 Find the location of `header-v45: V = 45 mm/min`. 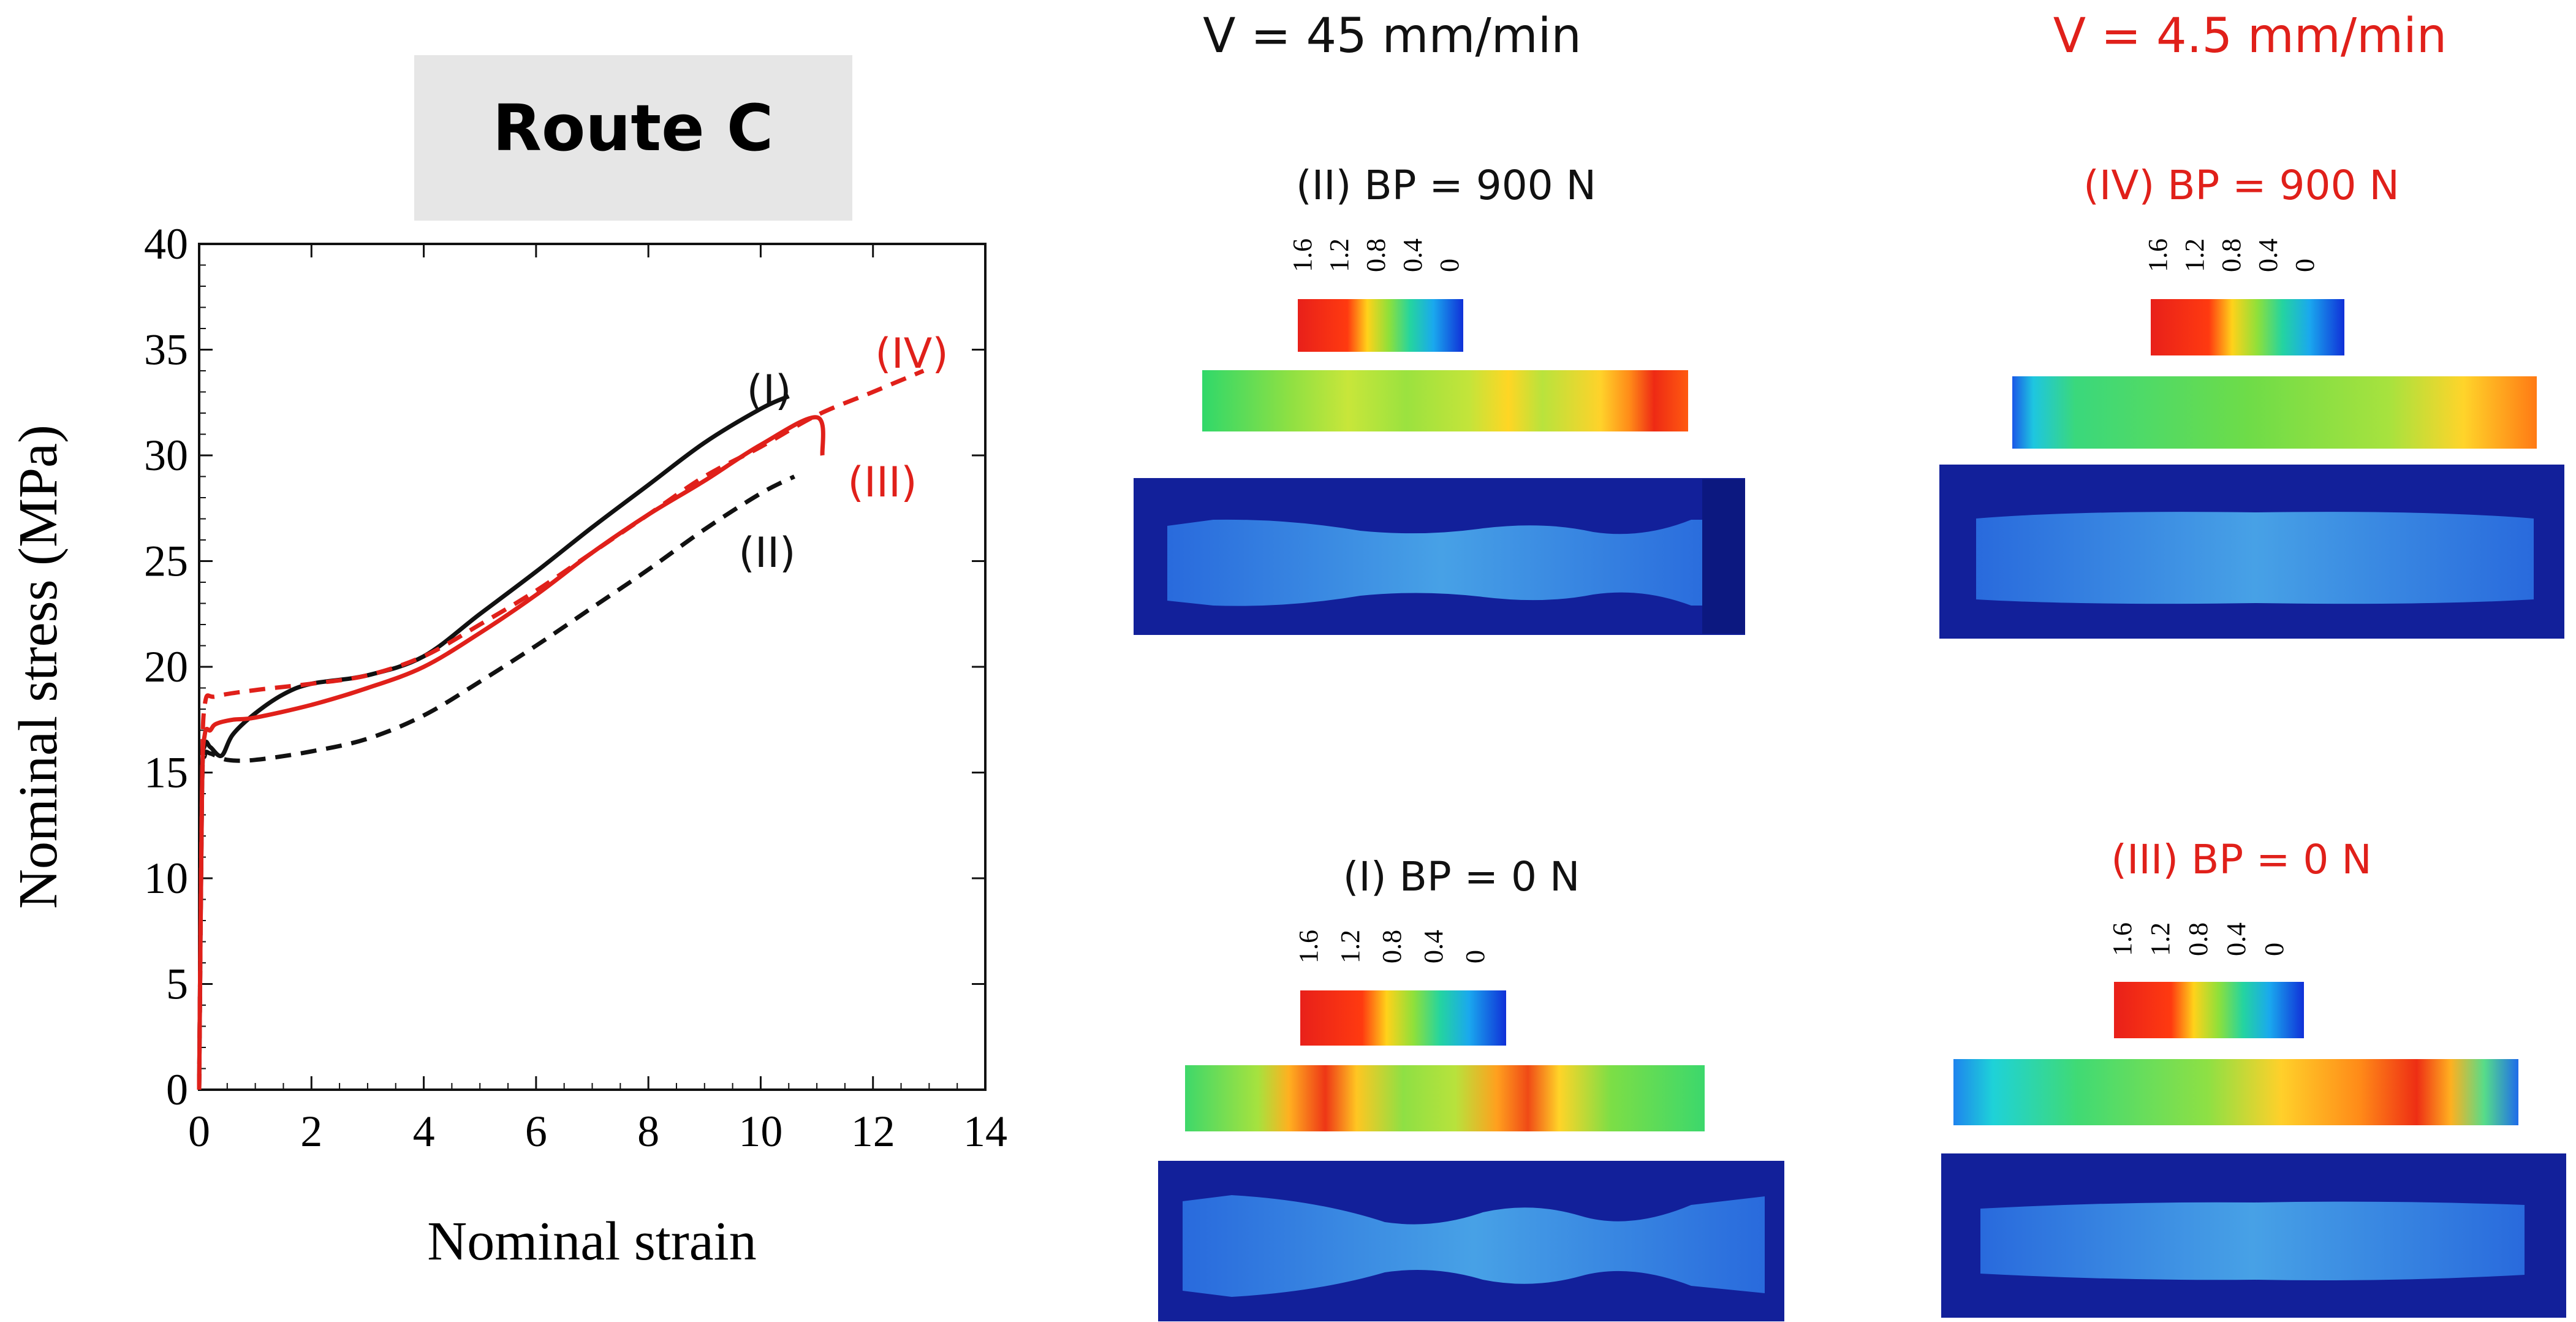

header-v45: V = 45 mm/min is located at coordinates (1392, 36).